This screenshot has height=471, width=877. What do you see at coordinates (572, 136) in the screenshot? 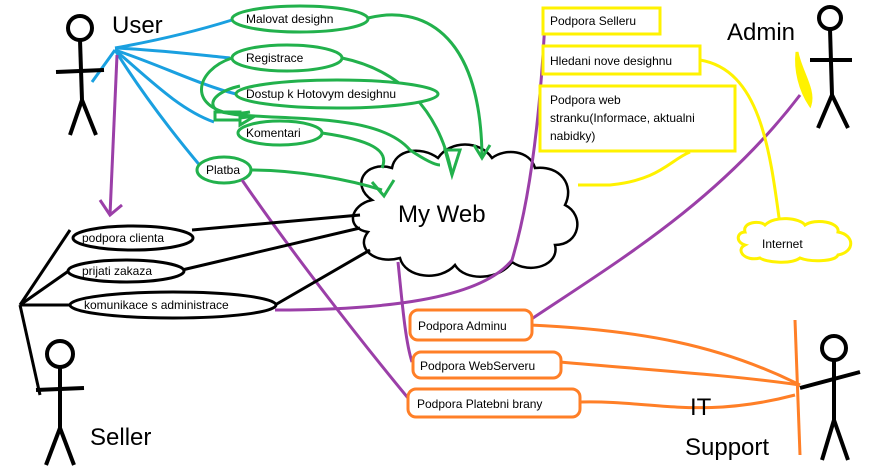
I see `usecase-web-support-3: nabidky)` at bounding box center [572, 136].